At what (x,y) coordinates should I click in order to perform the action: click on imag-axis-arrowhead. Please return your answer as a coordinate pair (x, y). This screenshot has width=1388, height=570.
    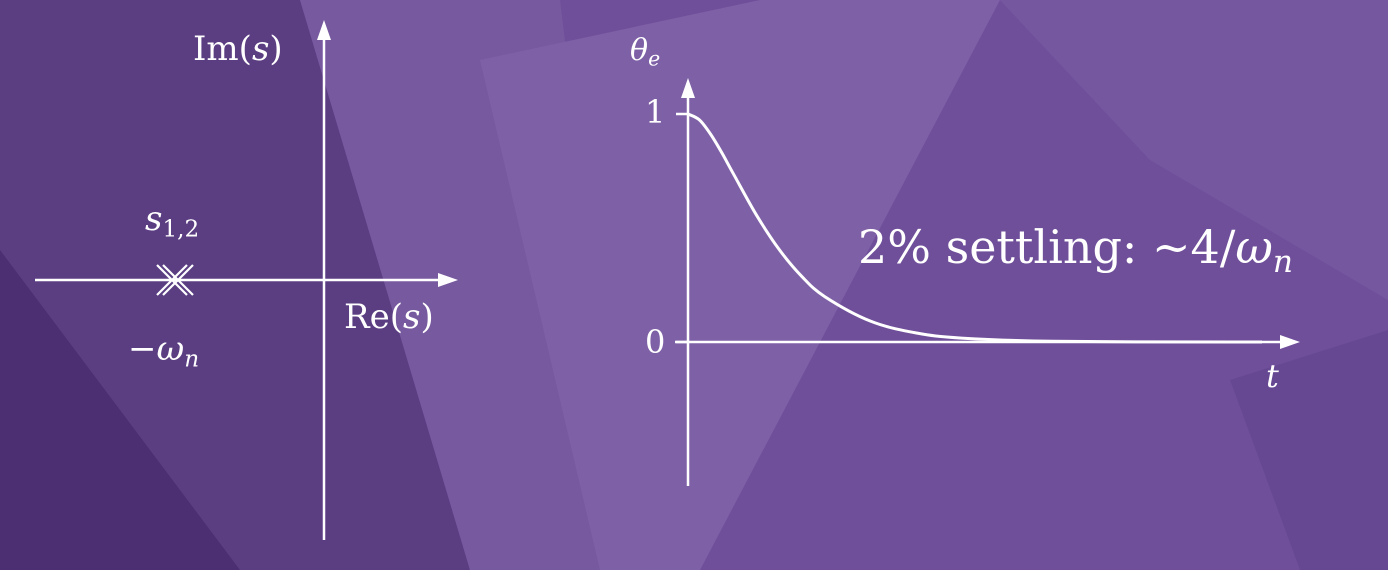
    Looking at the image, I should click on (324, 30).